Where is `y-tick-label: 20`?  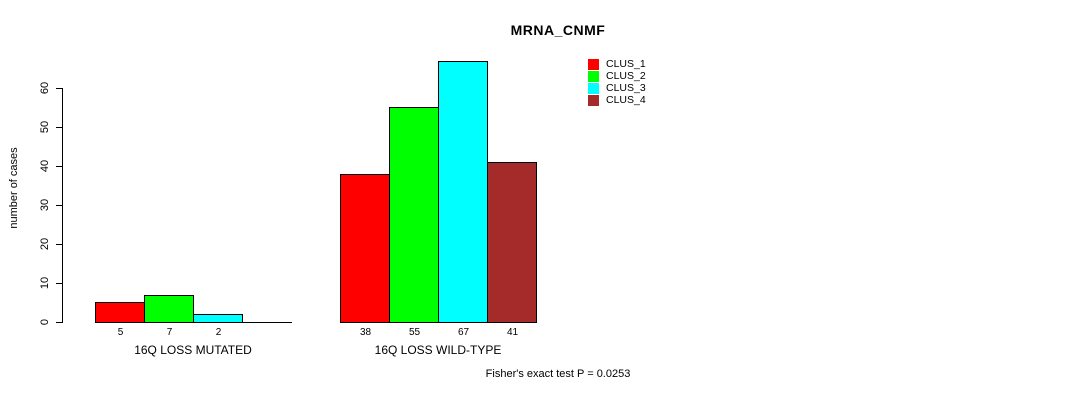 y-tick-label: 20 is located at coordinates (45, 244).